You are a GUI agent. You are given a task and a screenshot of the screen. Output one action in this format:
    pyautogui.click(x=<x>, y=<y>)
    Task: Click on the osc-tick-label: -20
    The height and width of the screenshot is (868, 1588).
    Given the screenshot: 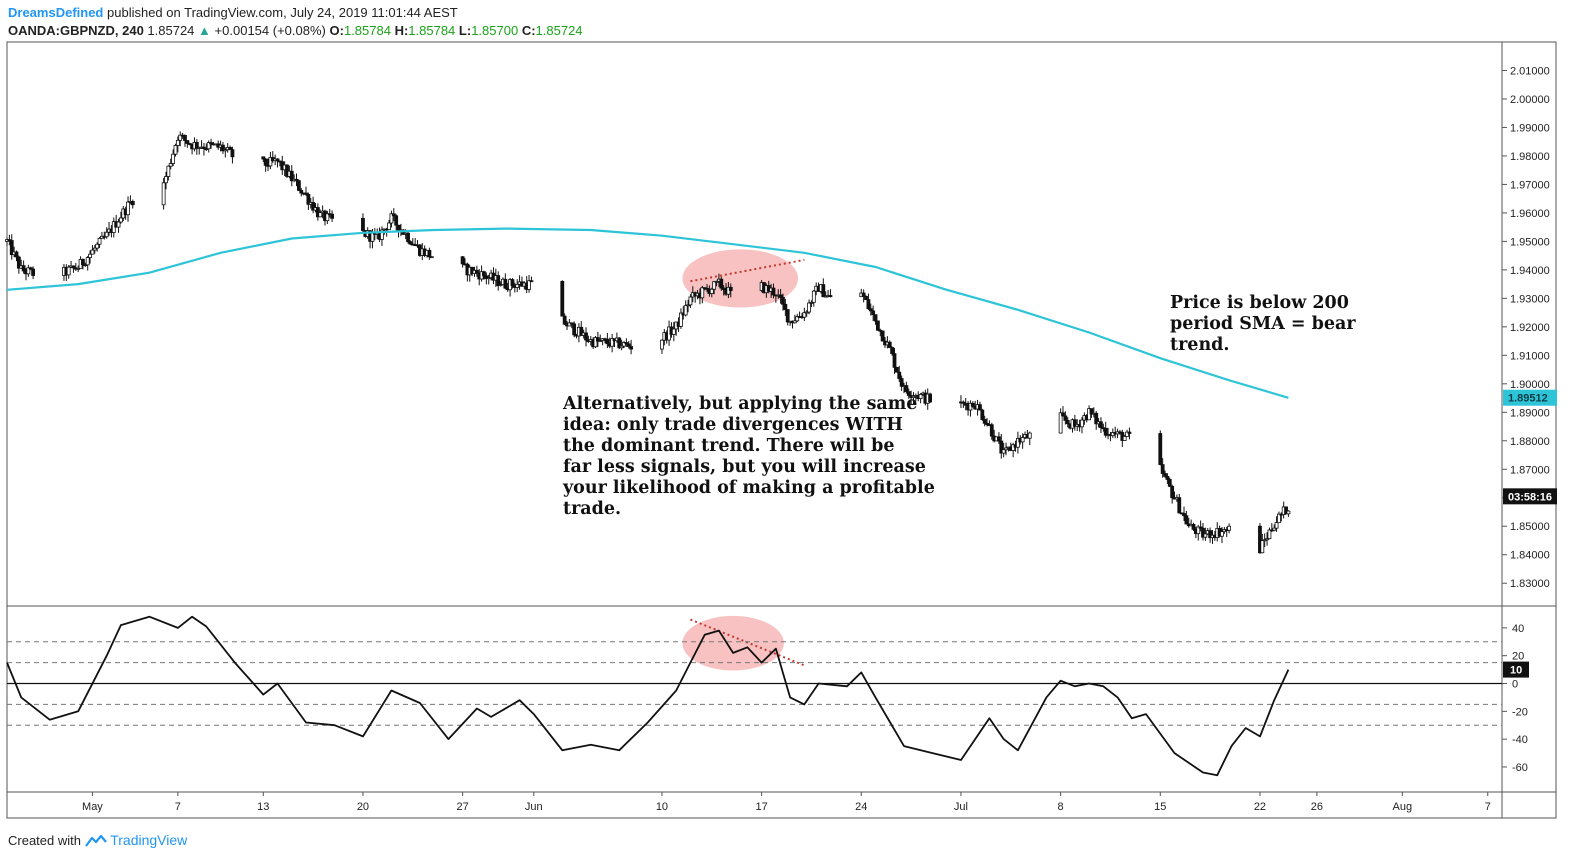 What is the action you would take?
    pyautogui.click(x=1520, y=712)
    